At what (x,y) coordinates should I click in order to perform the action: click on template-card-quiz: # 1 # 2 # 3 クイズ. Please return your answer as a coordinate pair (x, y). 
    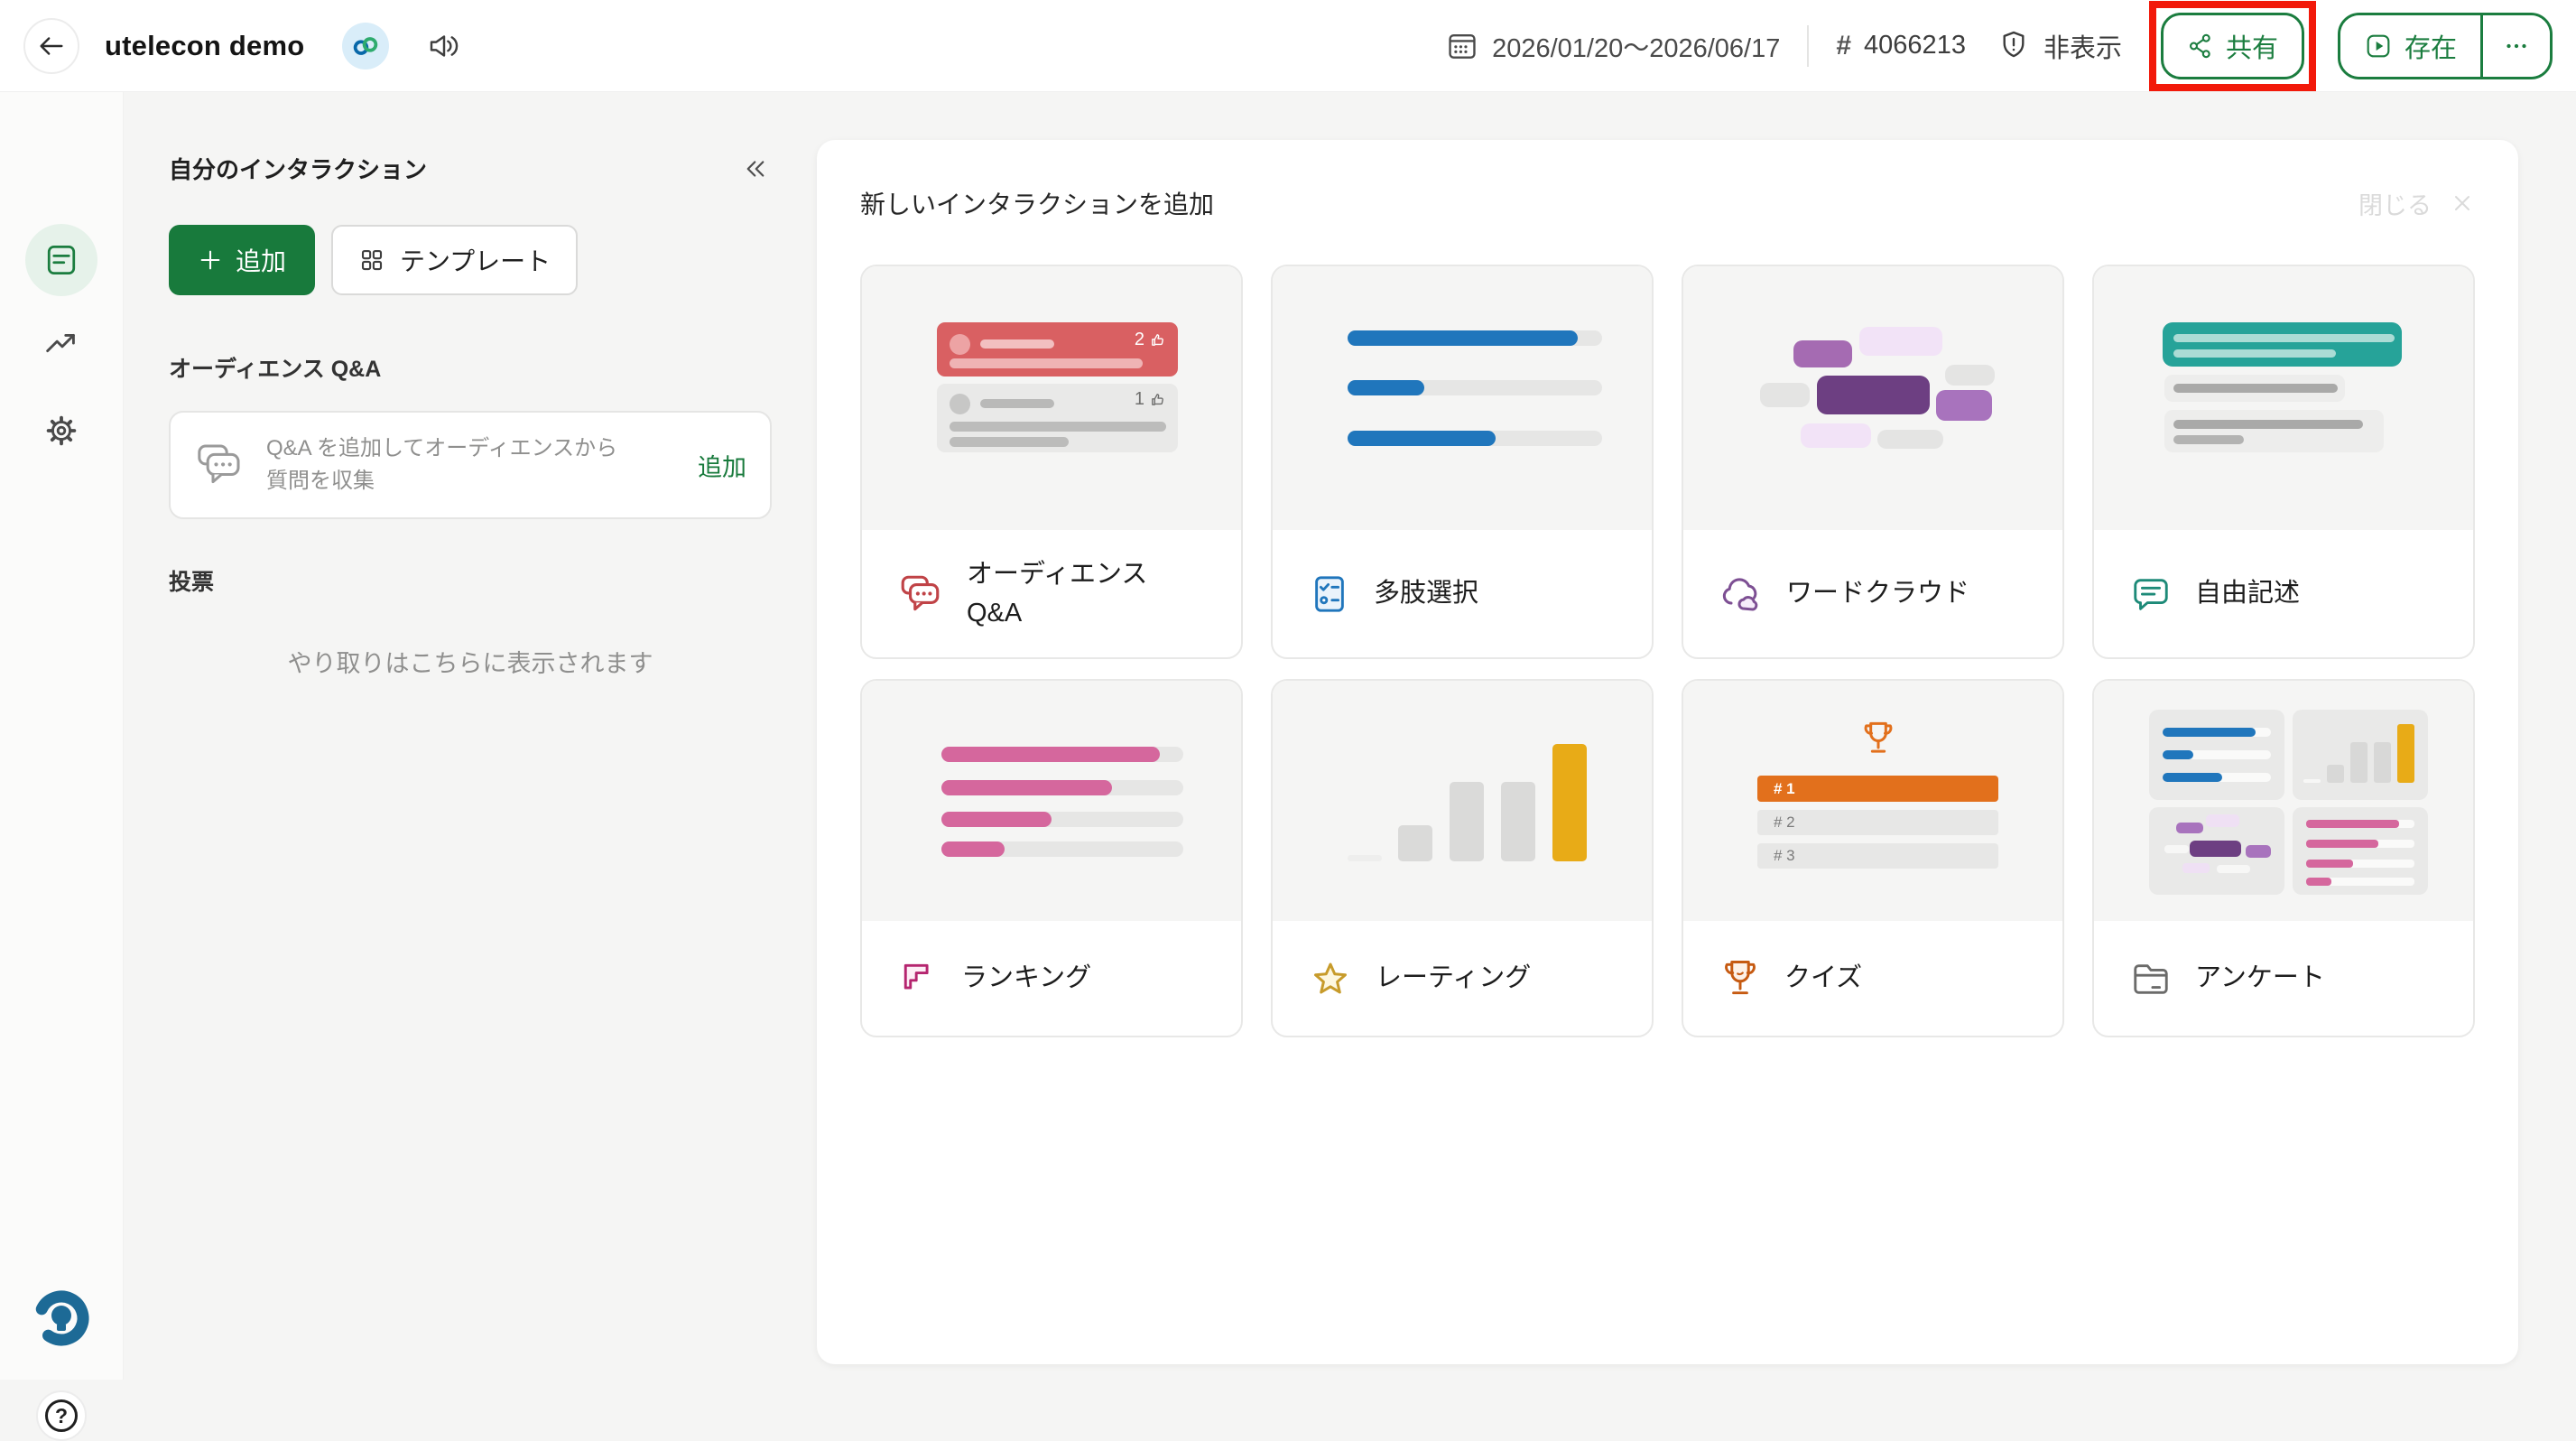
    Looking at the image, I should click on (1873, 858).